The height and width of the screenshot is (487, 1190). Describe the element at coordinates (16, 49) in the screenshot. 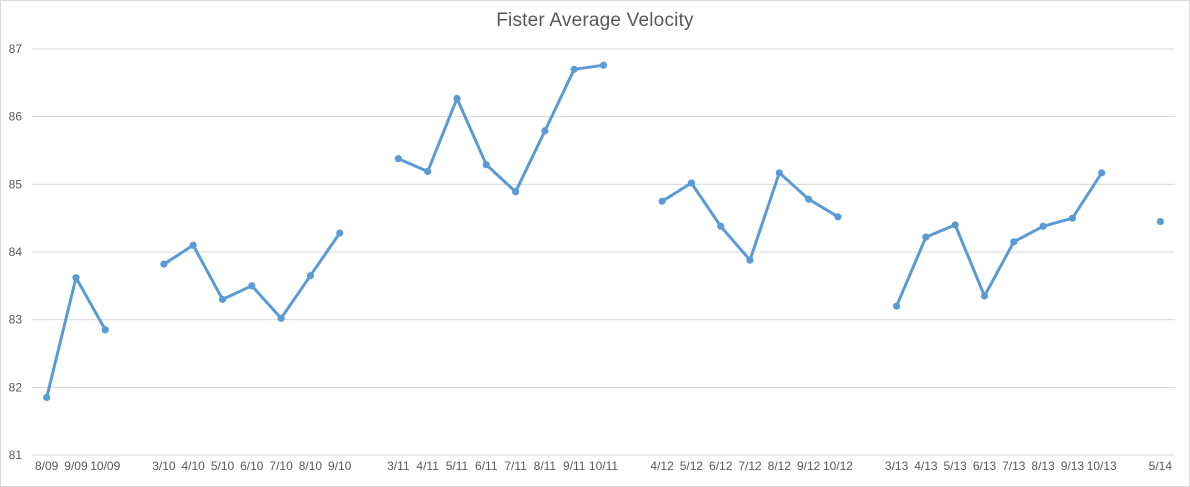

I see `y-tick-label: 87` at that location.